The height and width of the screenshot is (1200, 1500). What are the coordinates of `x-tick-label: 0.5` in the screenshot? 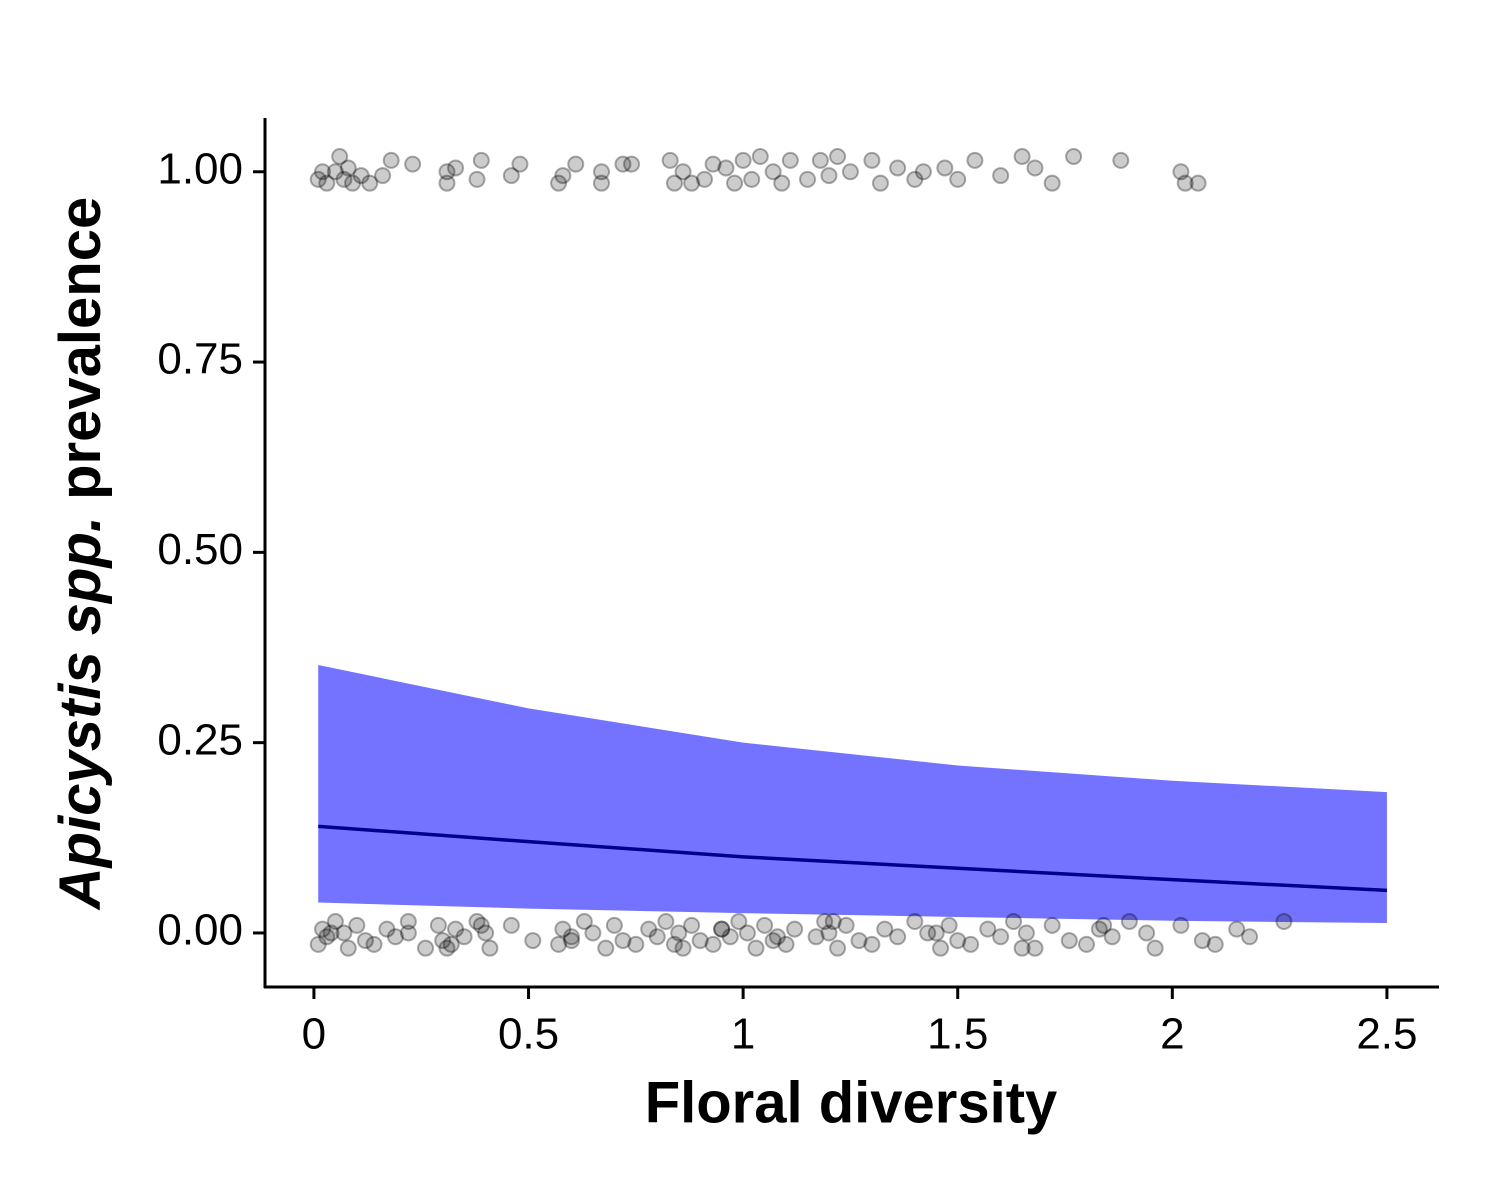 It's located at (528, 1034).